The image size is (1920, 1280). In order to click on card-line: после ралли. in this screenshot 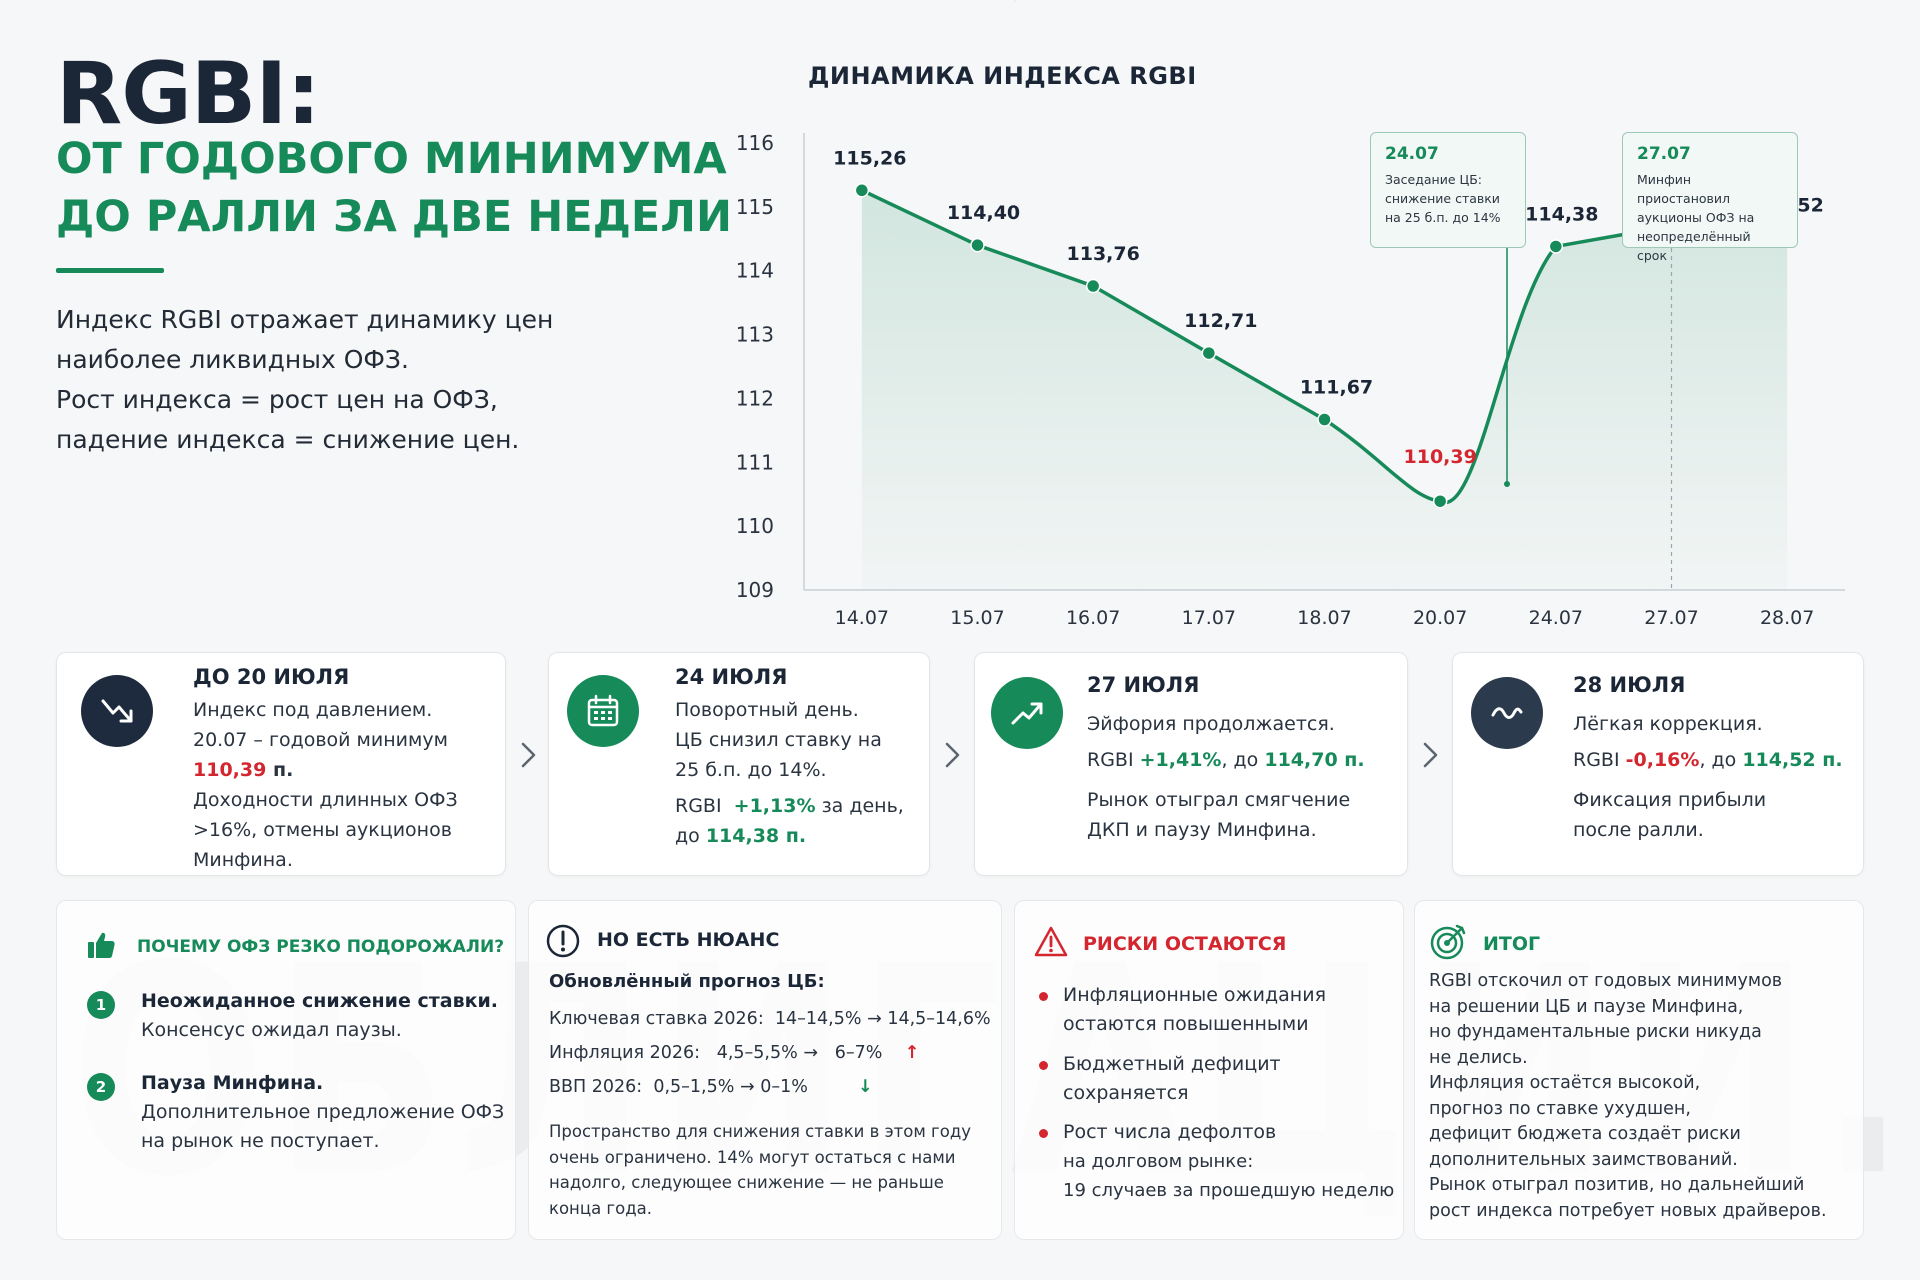, I will do `click(1638, 830)`.